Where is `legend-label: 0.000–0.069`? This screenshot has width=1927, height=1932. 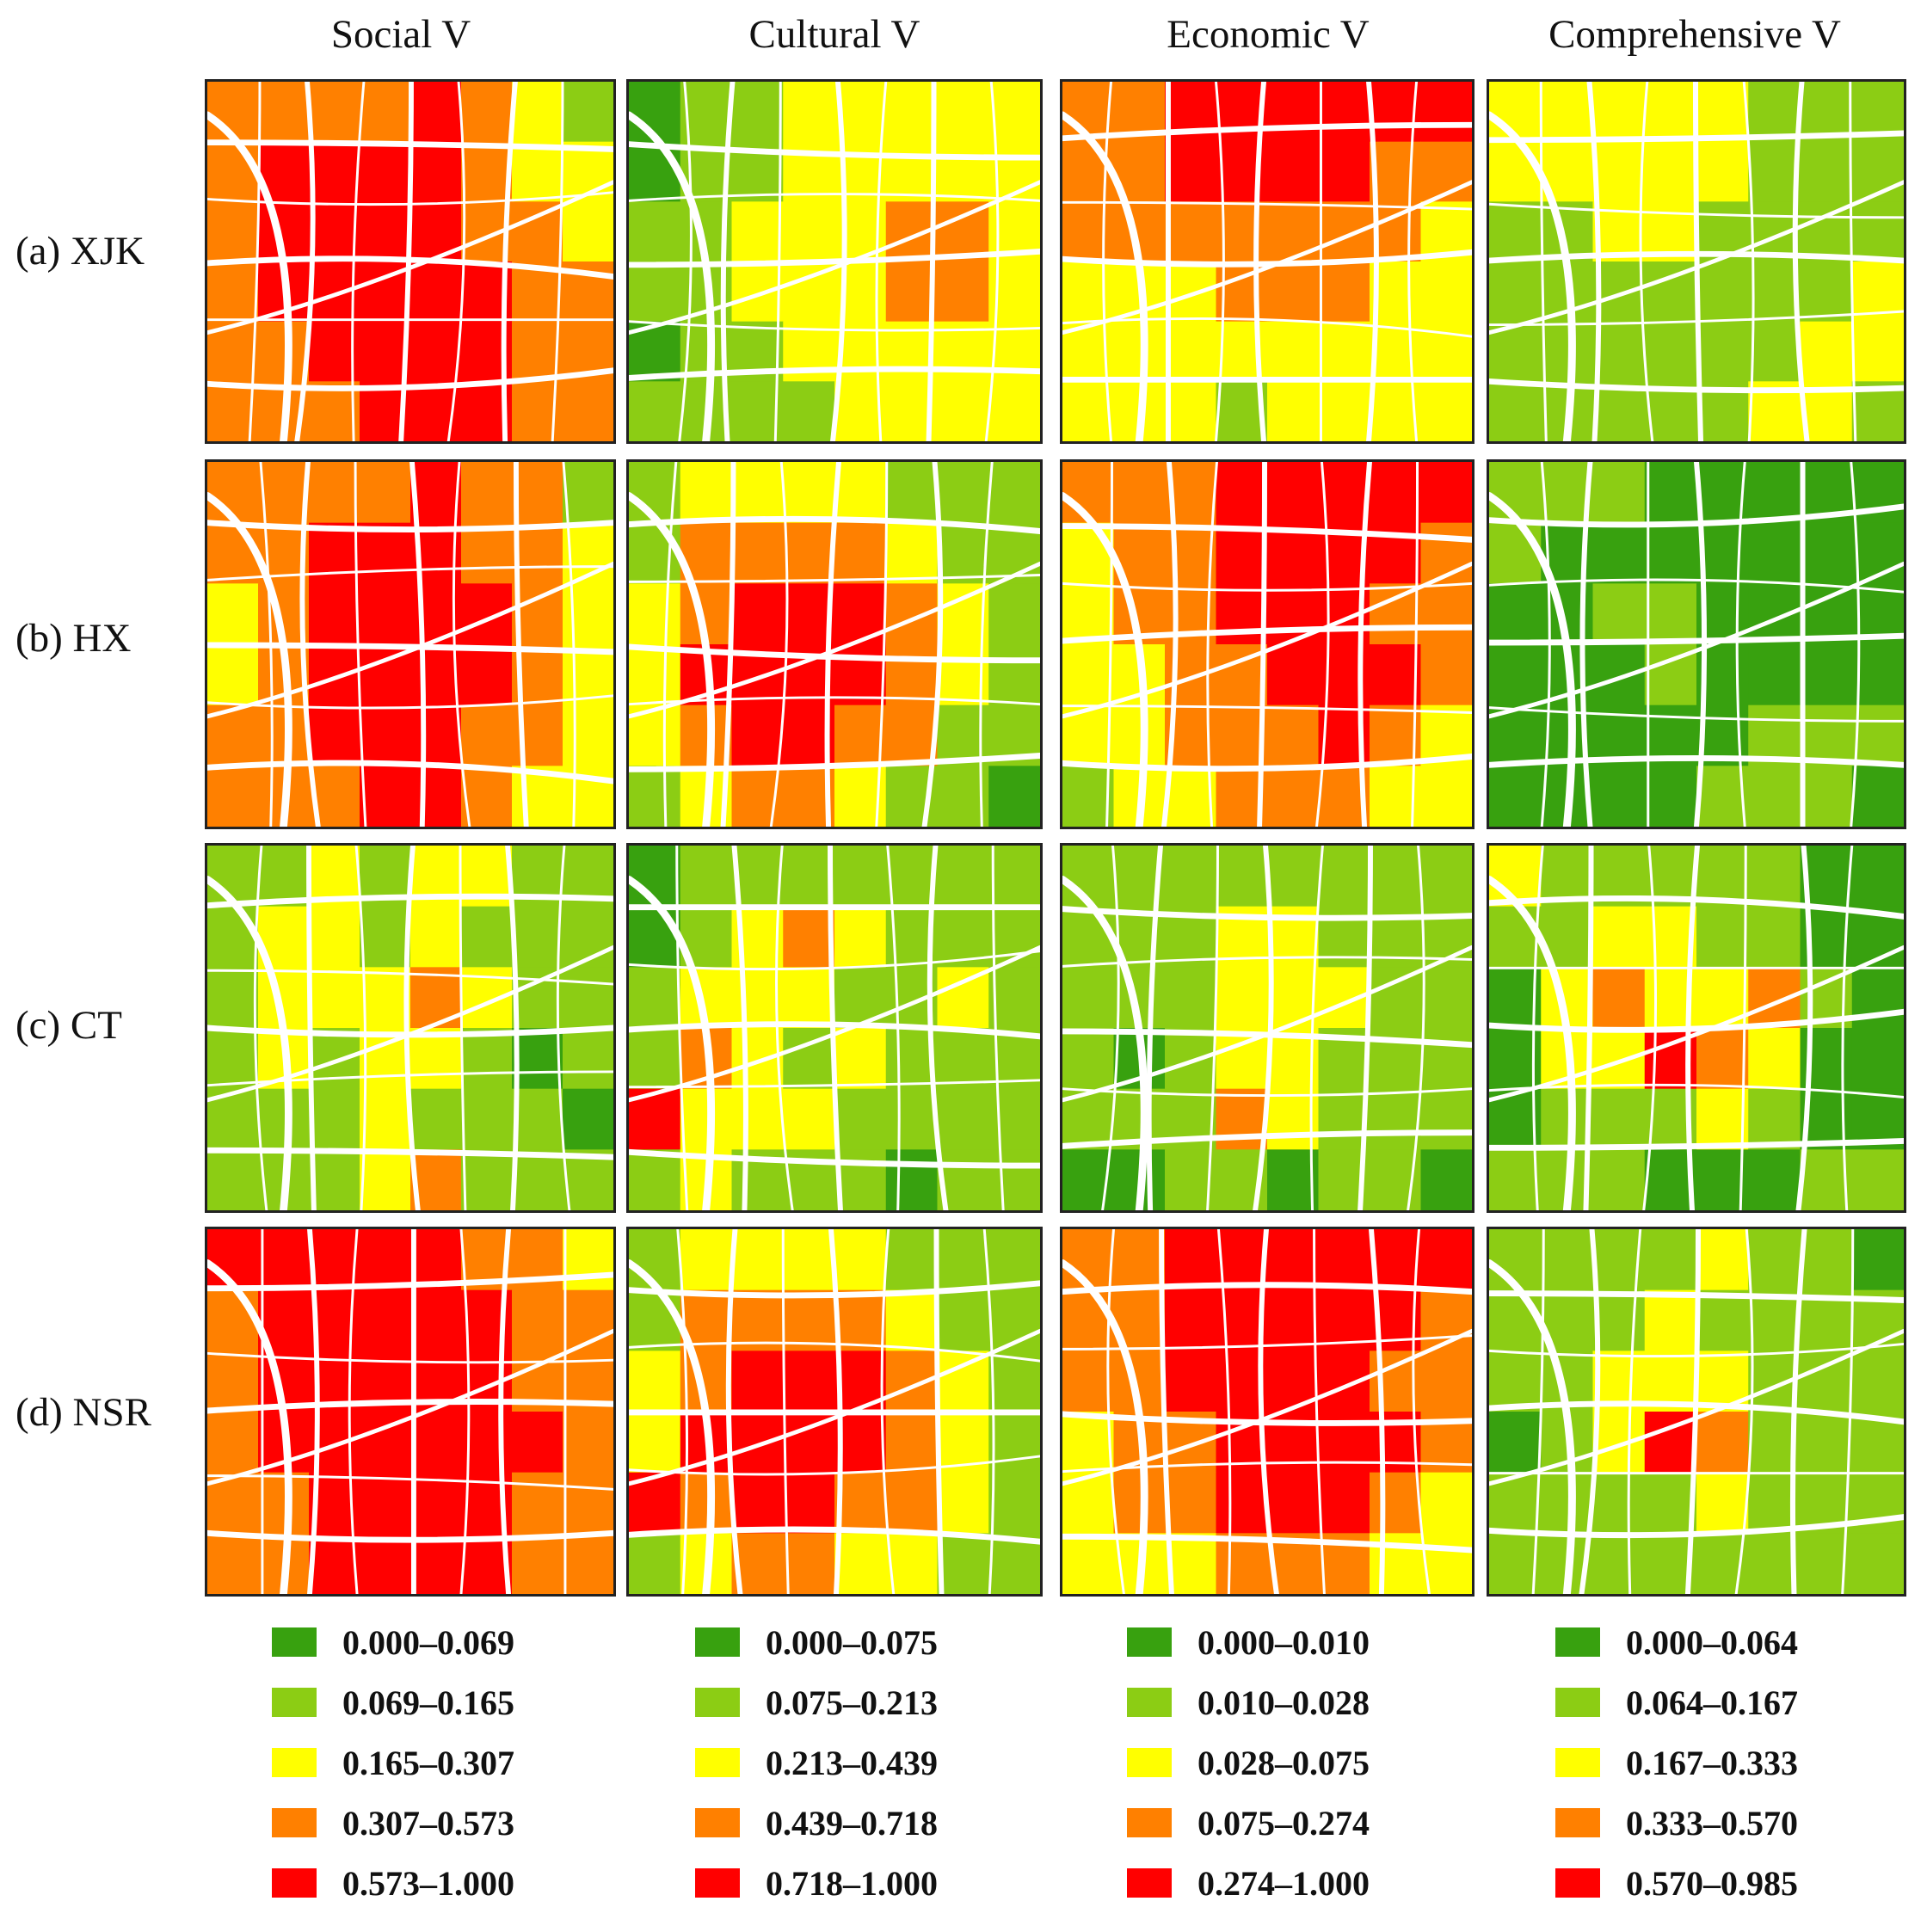
legend-label: 0.000–0.069 is located at coordinates (428, 1643).